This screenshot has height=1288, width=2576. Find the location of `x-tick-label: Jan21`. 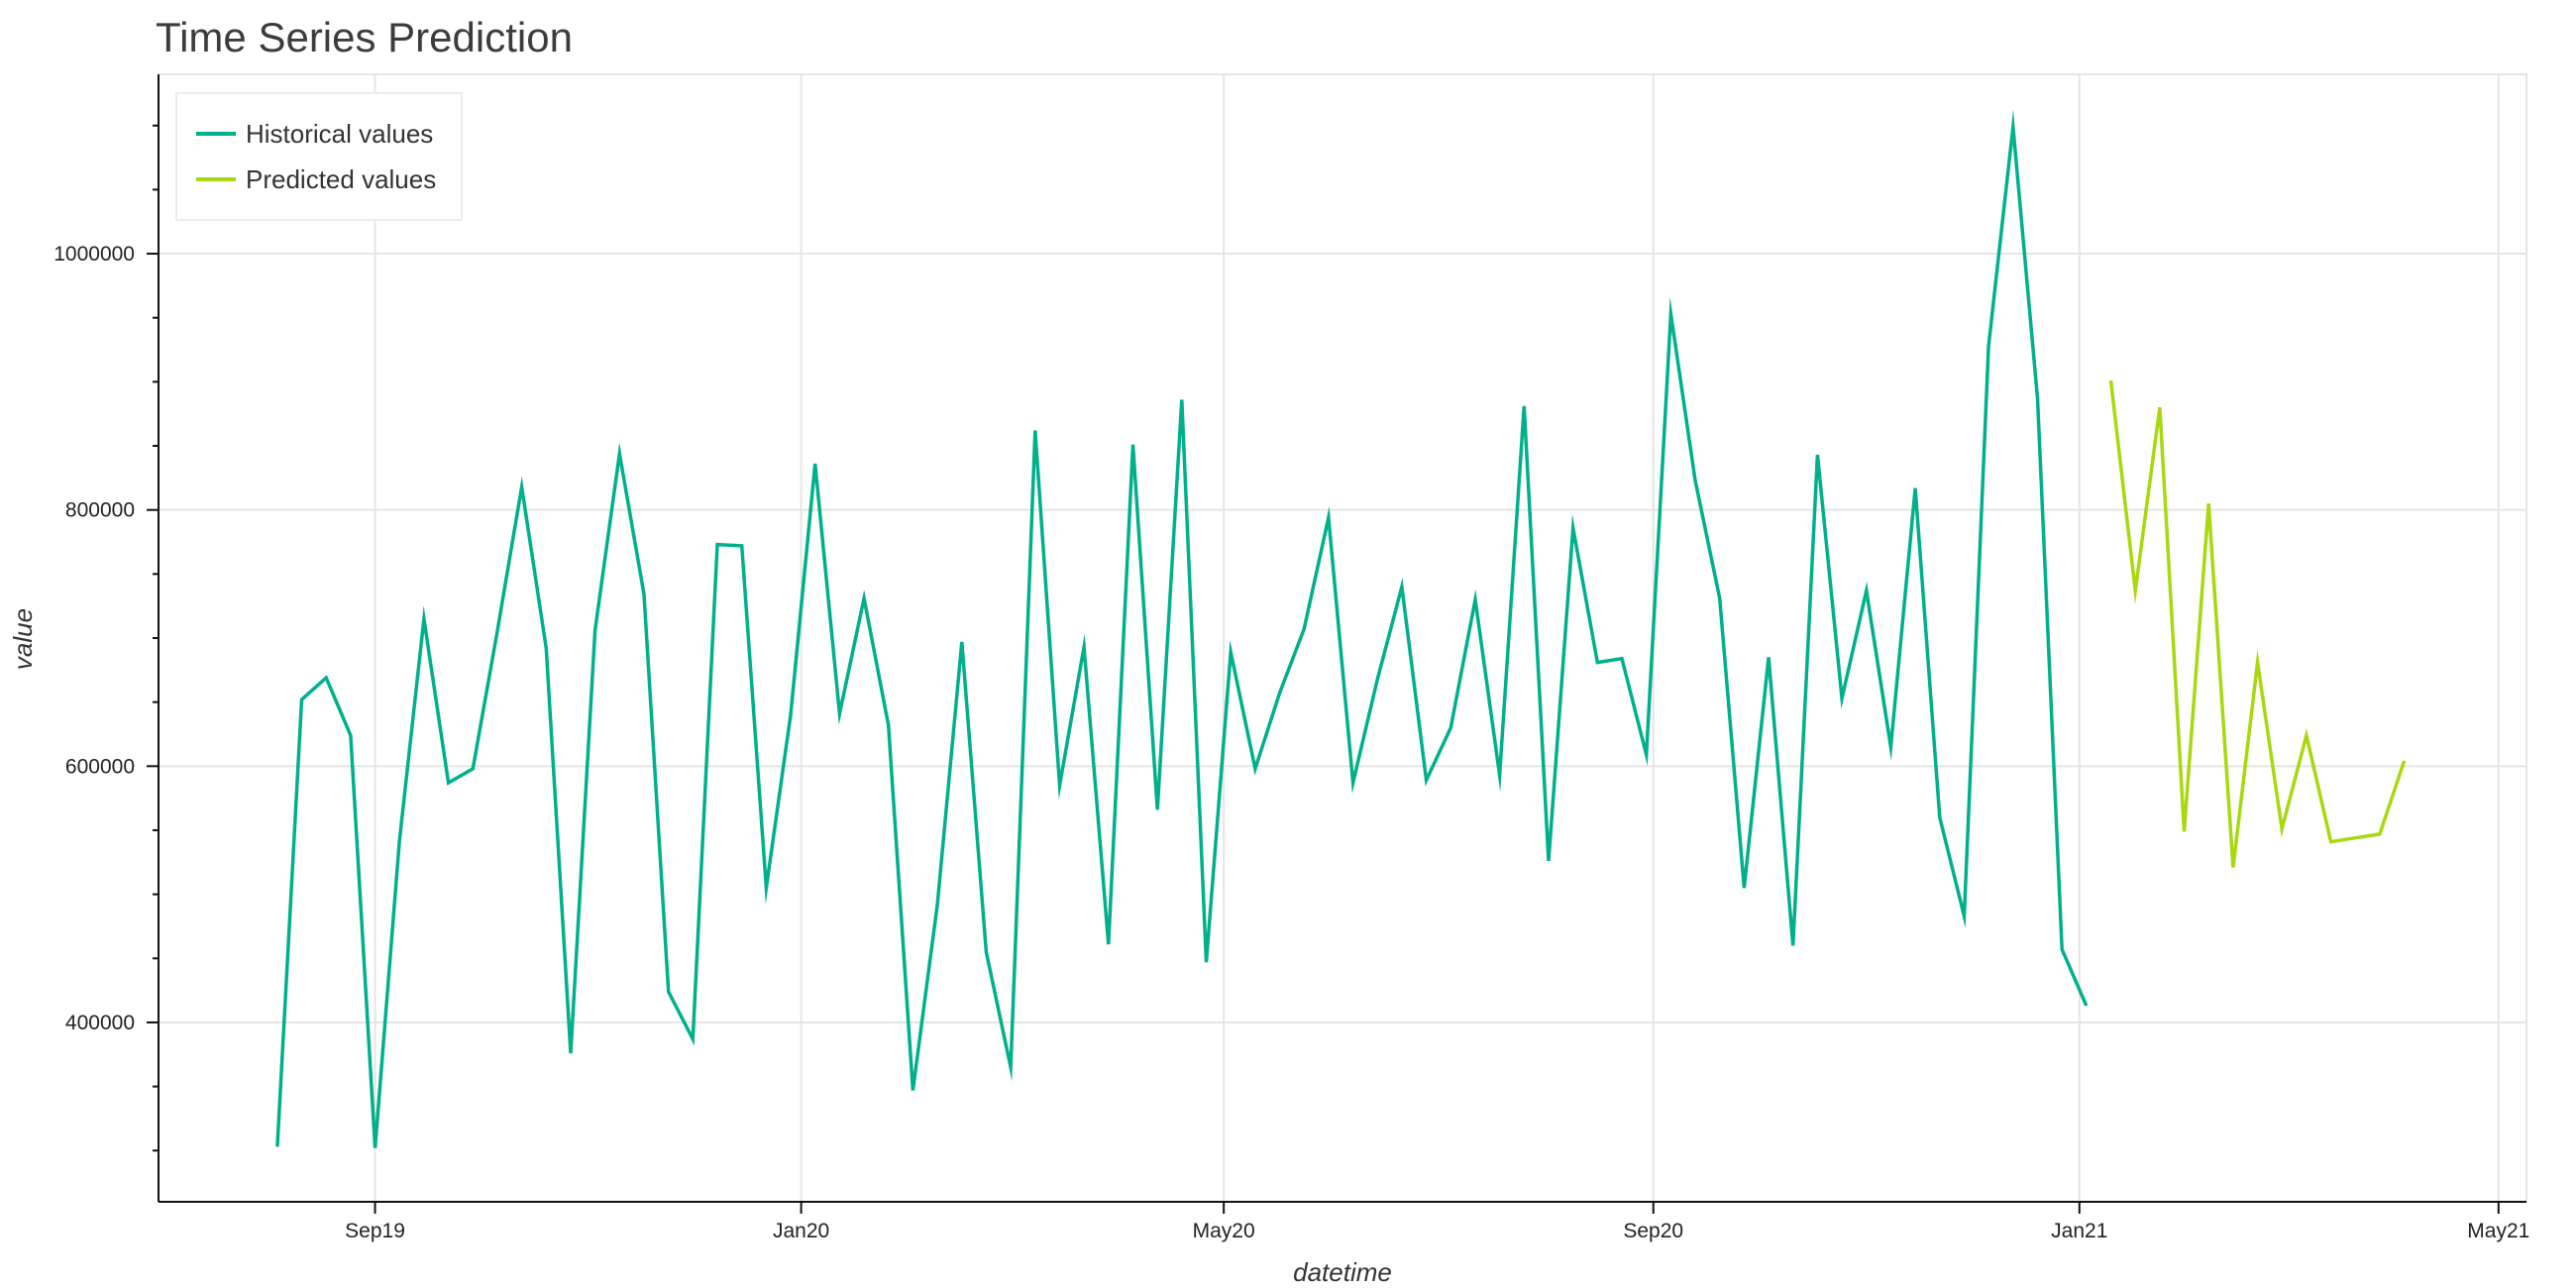

x-tick-label: Jan21 is located at coordinates (2079, 1231).